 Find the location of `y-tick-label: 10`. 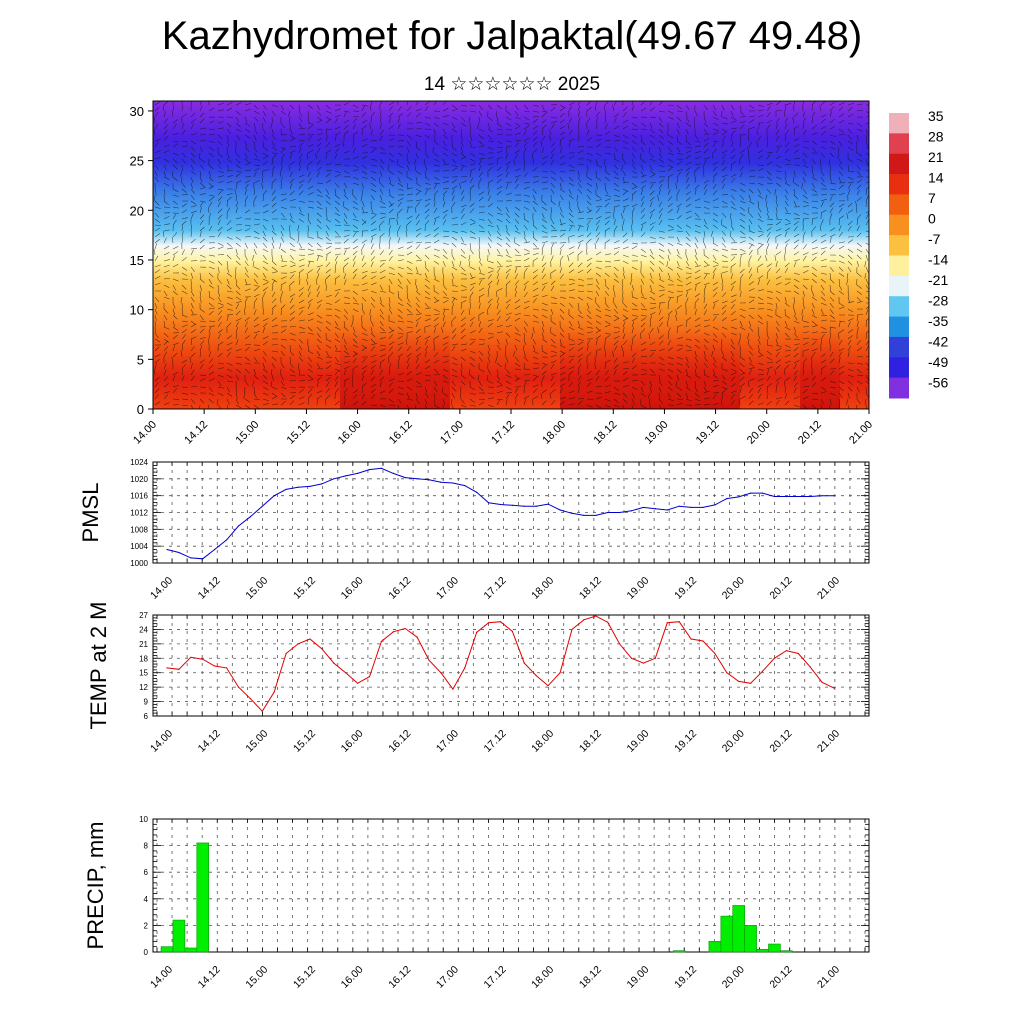

y-tick-label: 10 is located at coordinates (137, 310).